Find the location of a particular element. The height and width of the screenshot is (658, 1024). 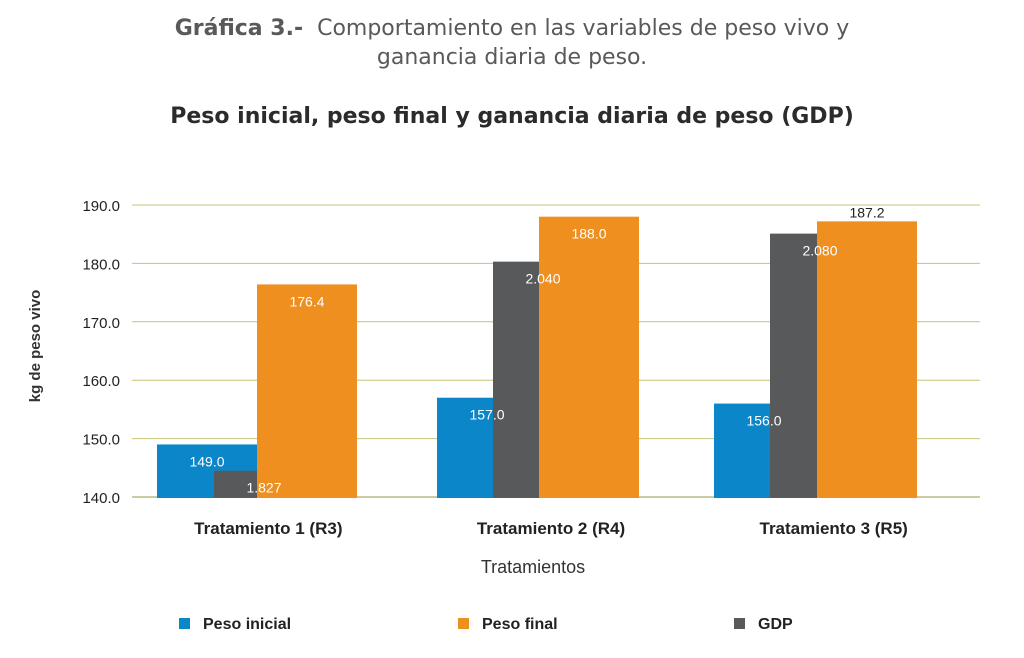

legend-label: Peso inicial is located at coordinates (247, 624).